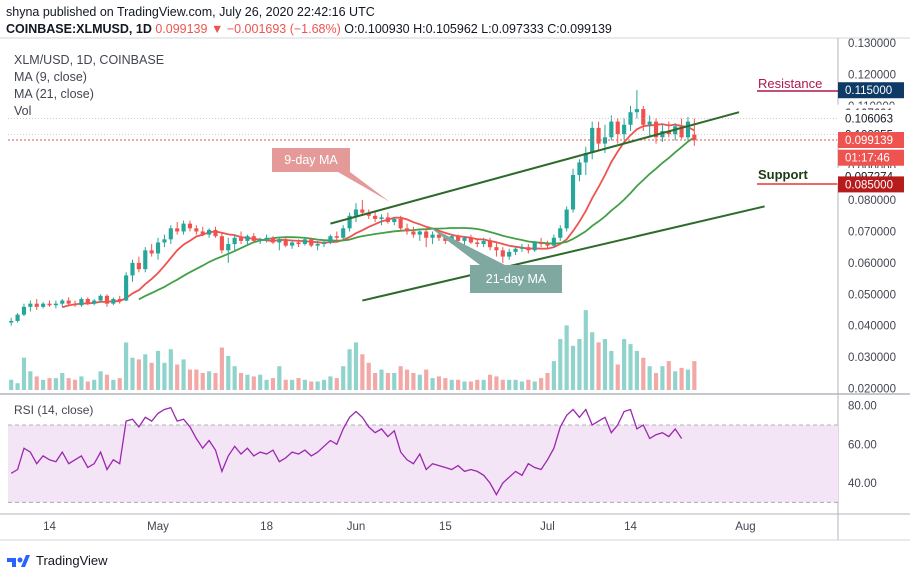 This screenshot has width=910, height=577. Describe the element at coordinates (89, 60) in the screenshot. I see `legend-title: XLM/USD, 1D, COINBASE` at that location.